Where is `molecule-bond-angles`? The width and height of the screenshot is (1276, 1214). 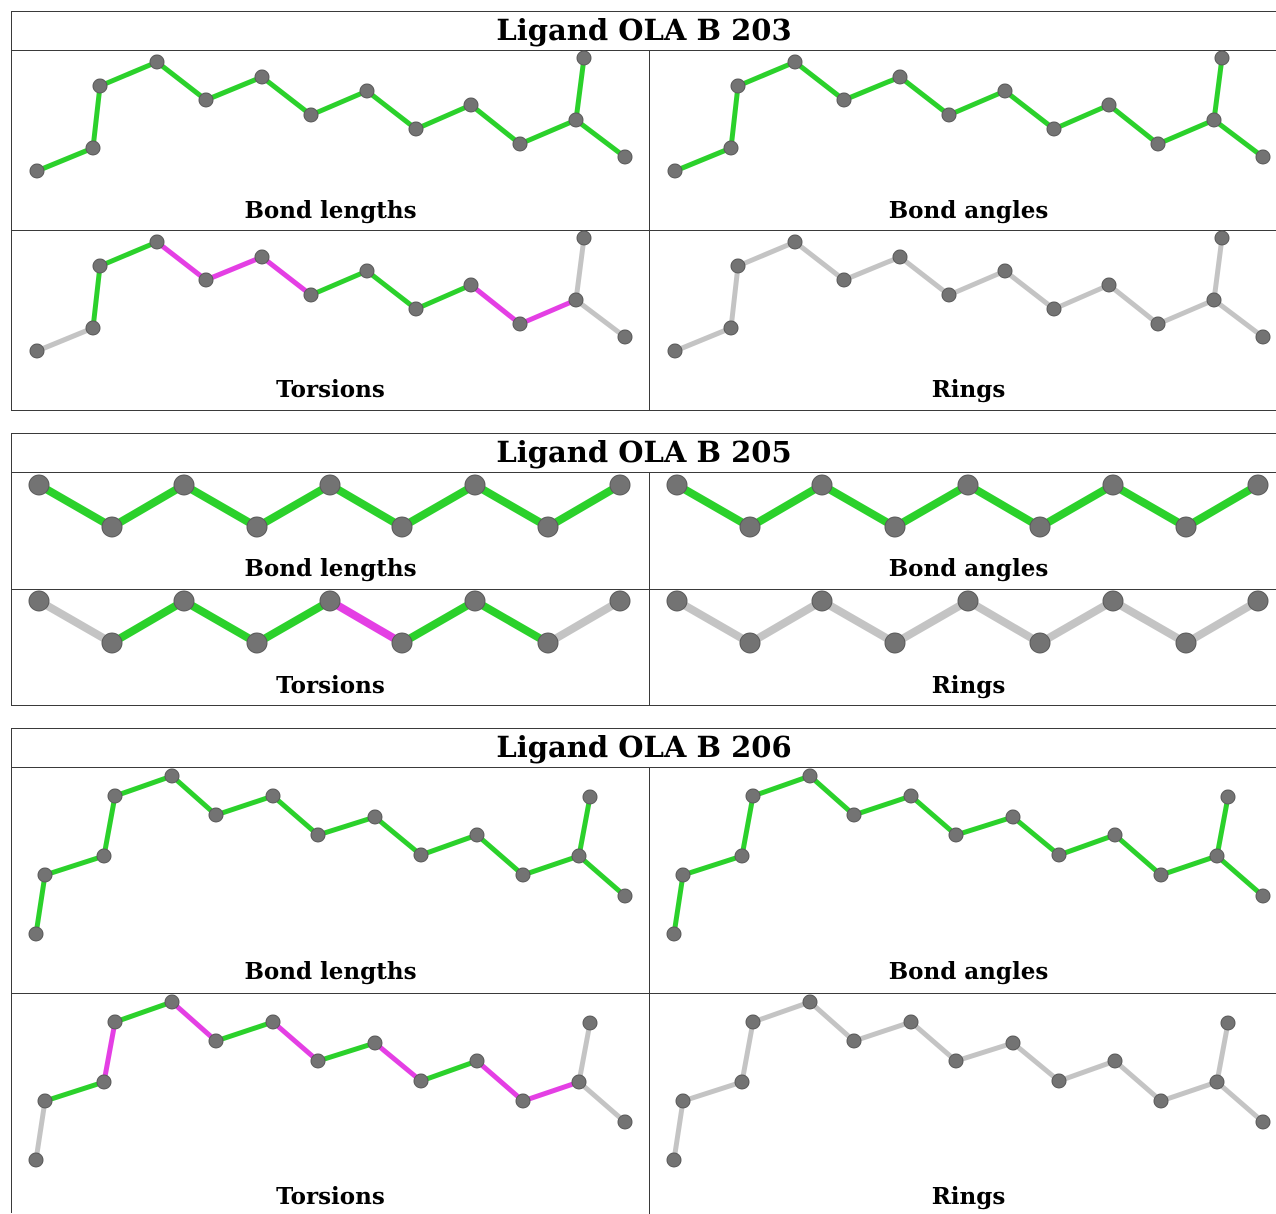 molecule-bond-angles is located at coordinates (969, 114).